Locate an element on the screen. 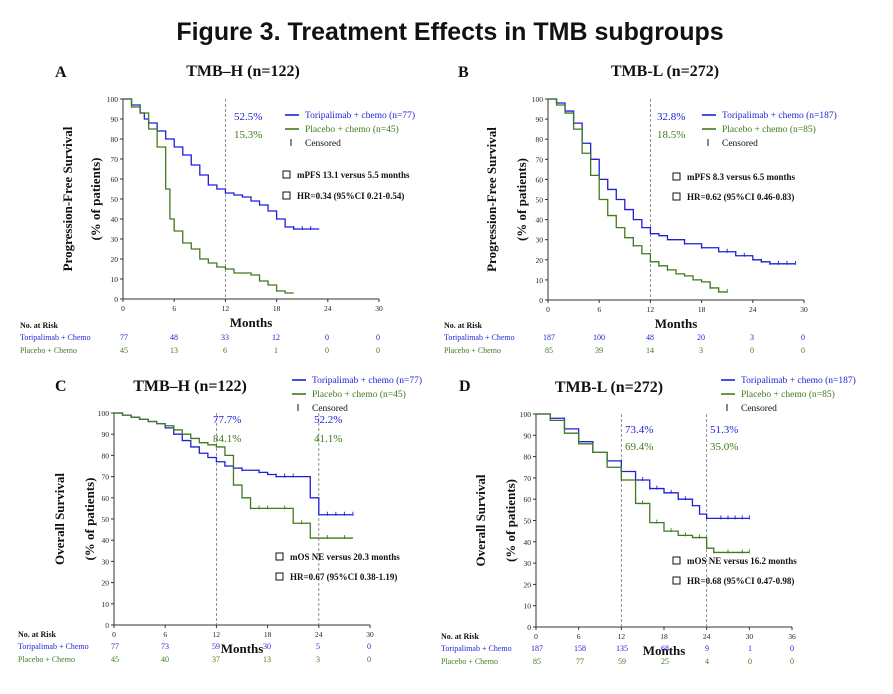  stat-text: HR=0.34 (95%CI 0.21-0.54) is located at coordinates (350, 196).